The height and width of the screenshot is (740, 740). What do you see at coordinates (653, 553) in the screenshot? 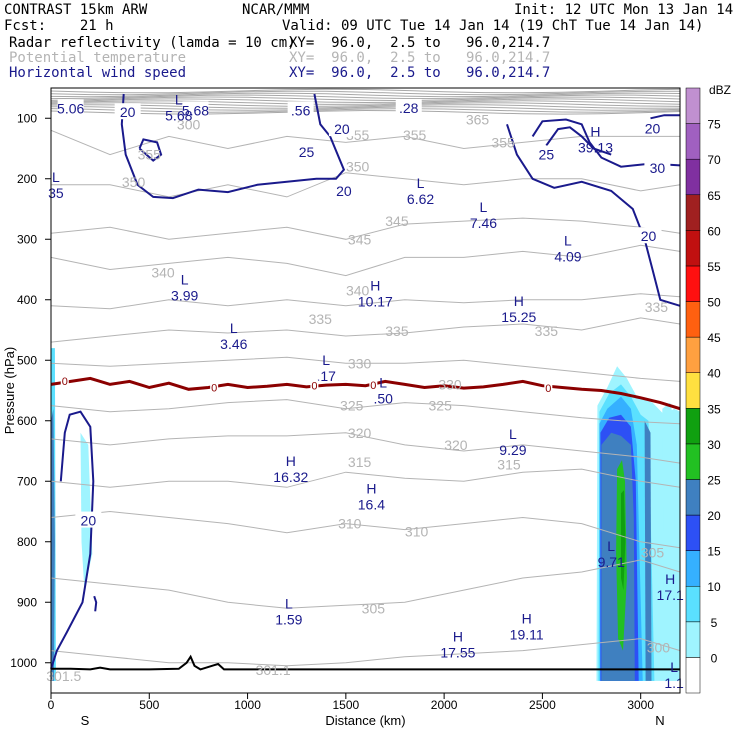
I see `theta-label-27: 305` at bounding box center [653, 553].